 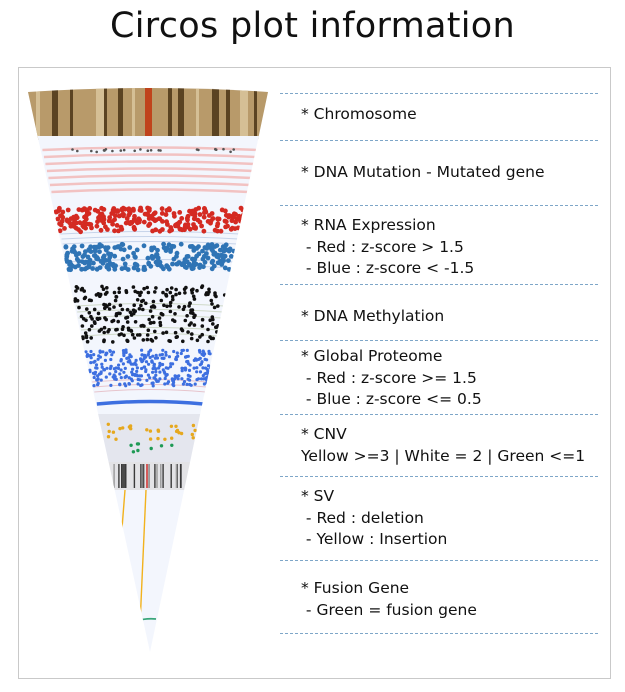 What do you see at coordinates (148, 150) in the screenshot?
I see `mutation-mark` at bounding box center [148, 150].